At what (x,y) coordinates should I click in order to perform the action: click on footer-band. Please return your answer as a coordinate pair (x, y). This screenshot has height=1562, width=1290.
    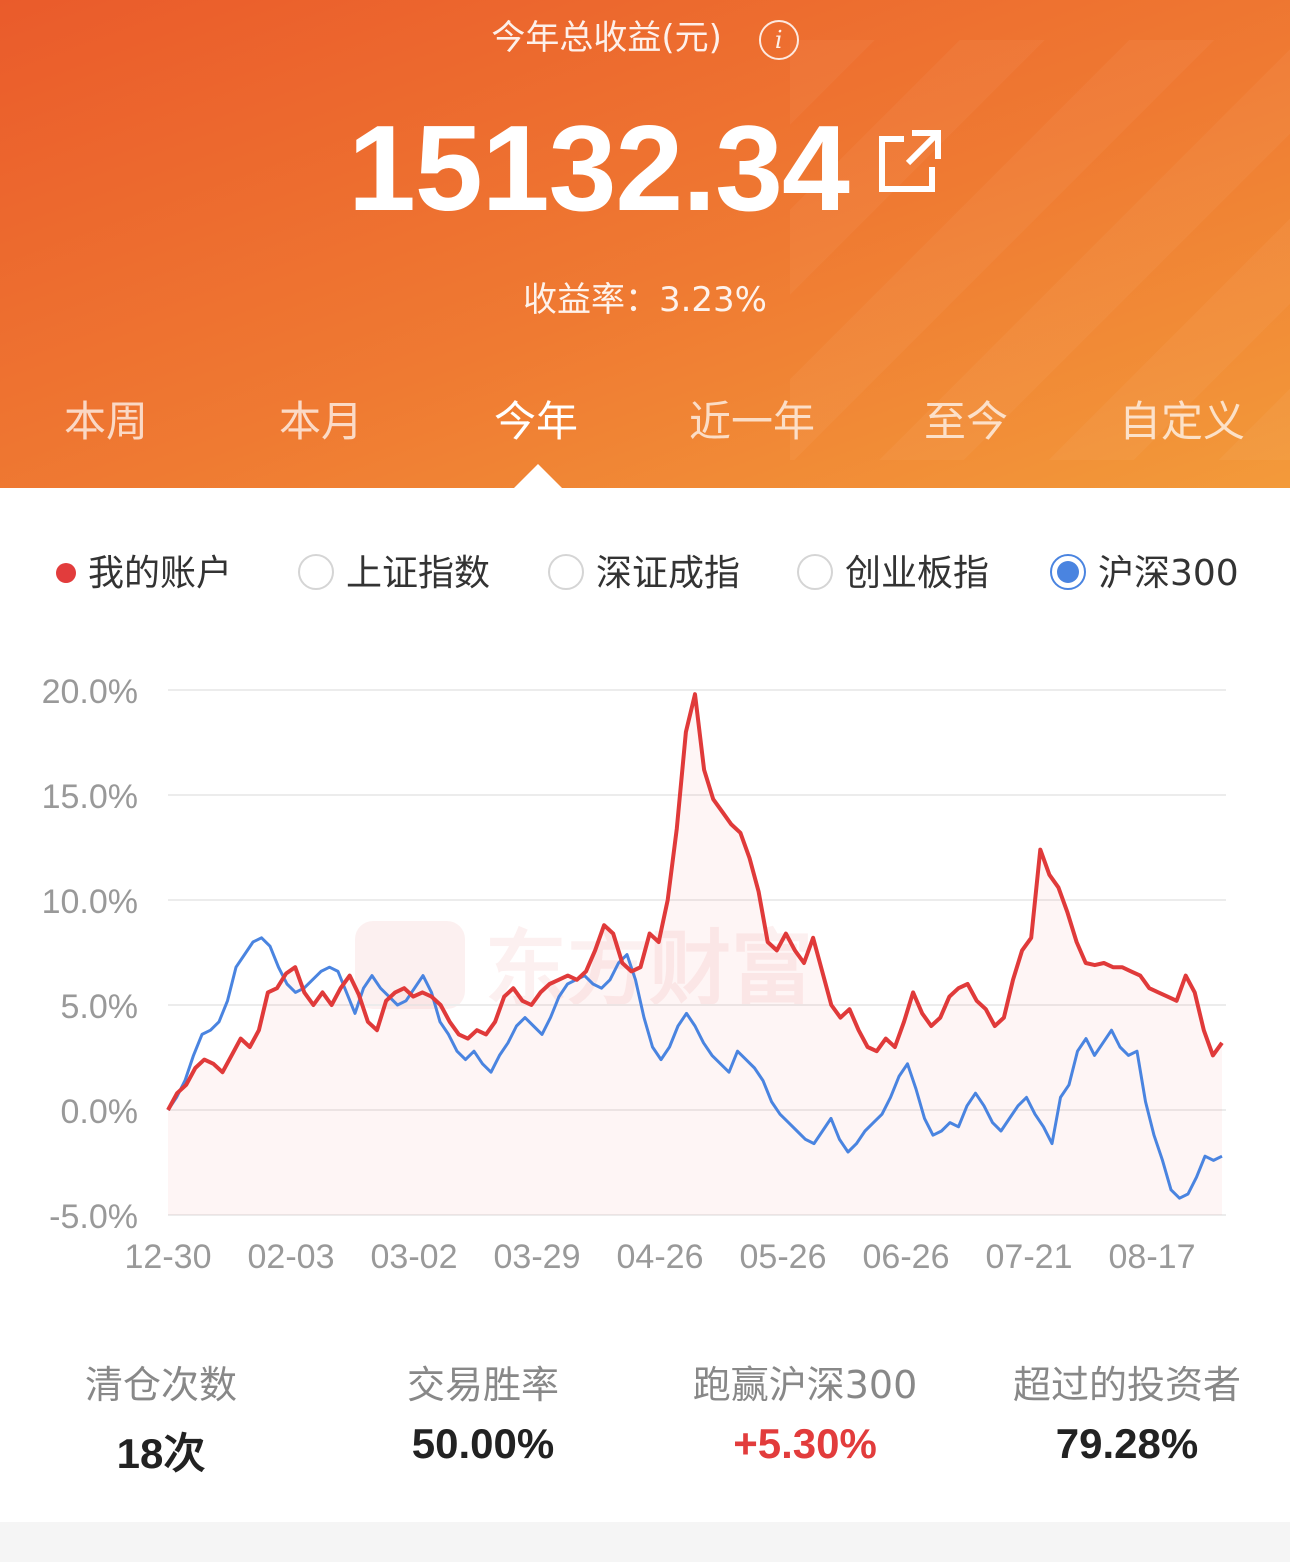
    Looking at the image, I should click on (645, 1542).